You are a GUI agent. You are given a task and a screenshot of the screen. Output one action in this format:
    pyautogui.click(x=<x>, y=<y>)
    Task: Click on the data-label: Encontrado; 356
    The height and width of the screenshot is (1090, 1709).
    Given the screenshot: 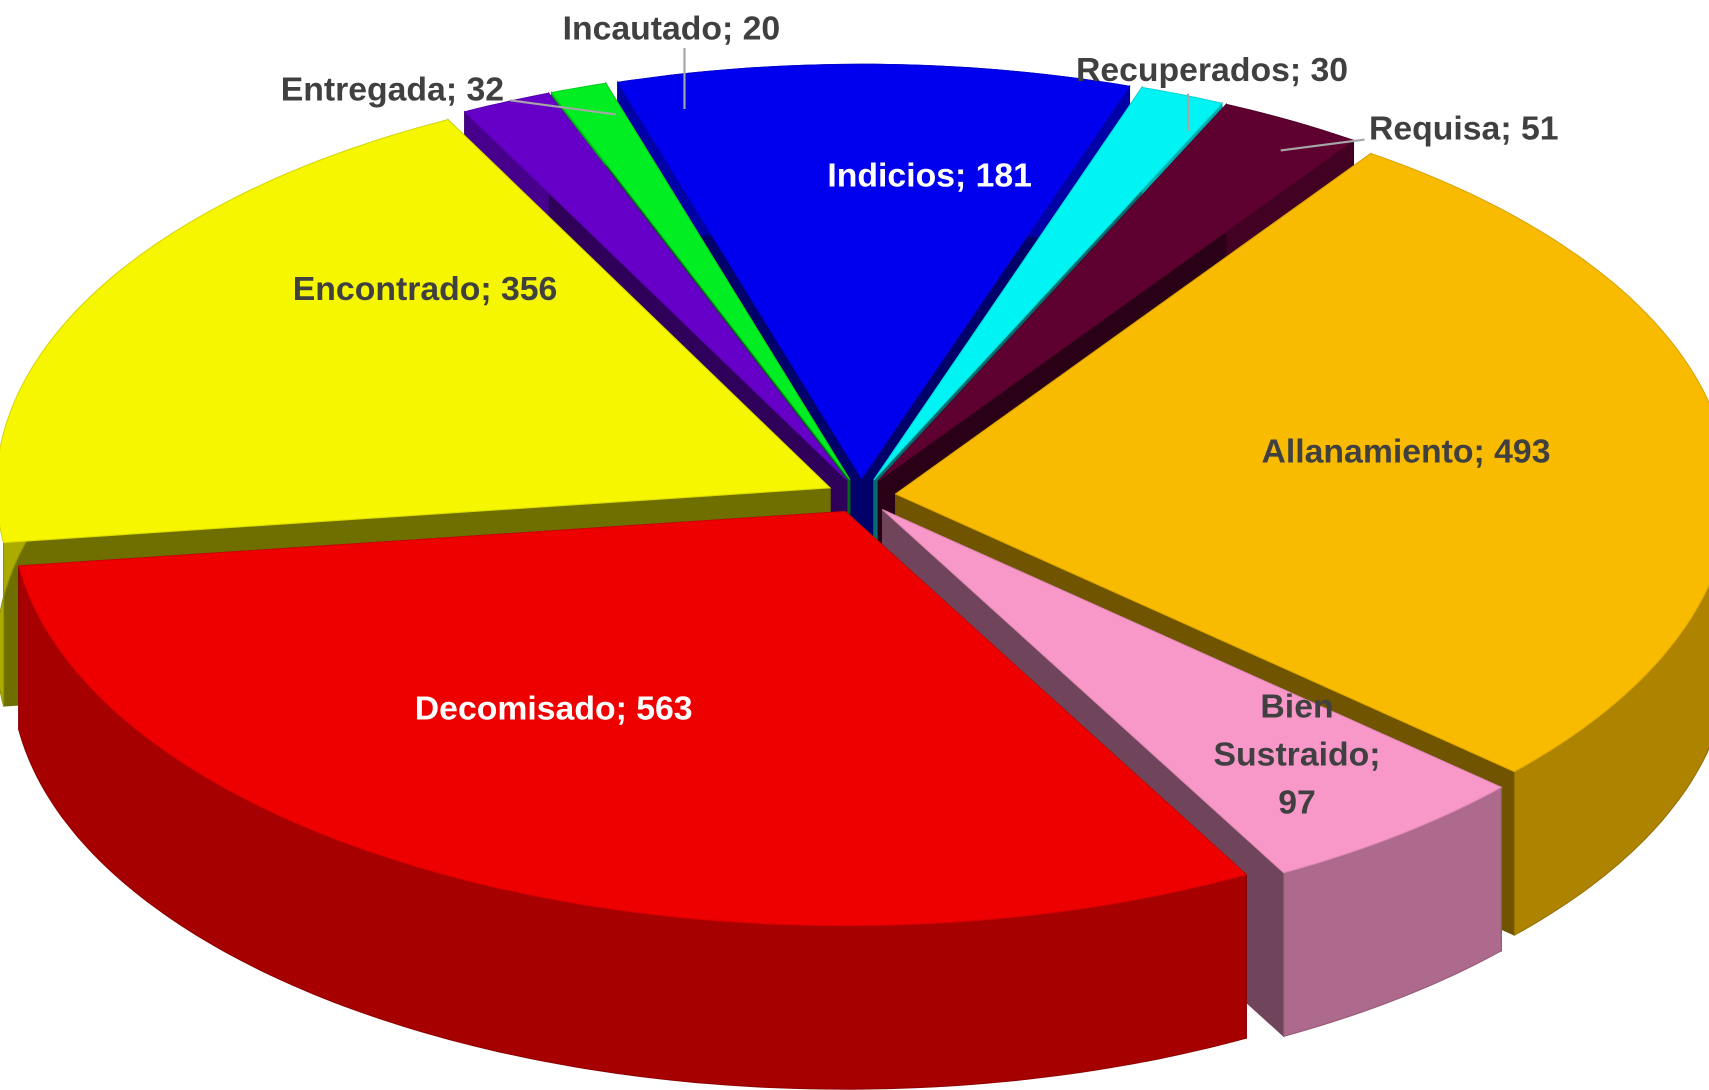 What is the action you would take?
    pyautogui.click(x=425, y=289)
    